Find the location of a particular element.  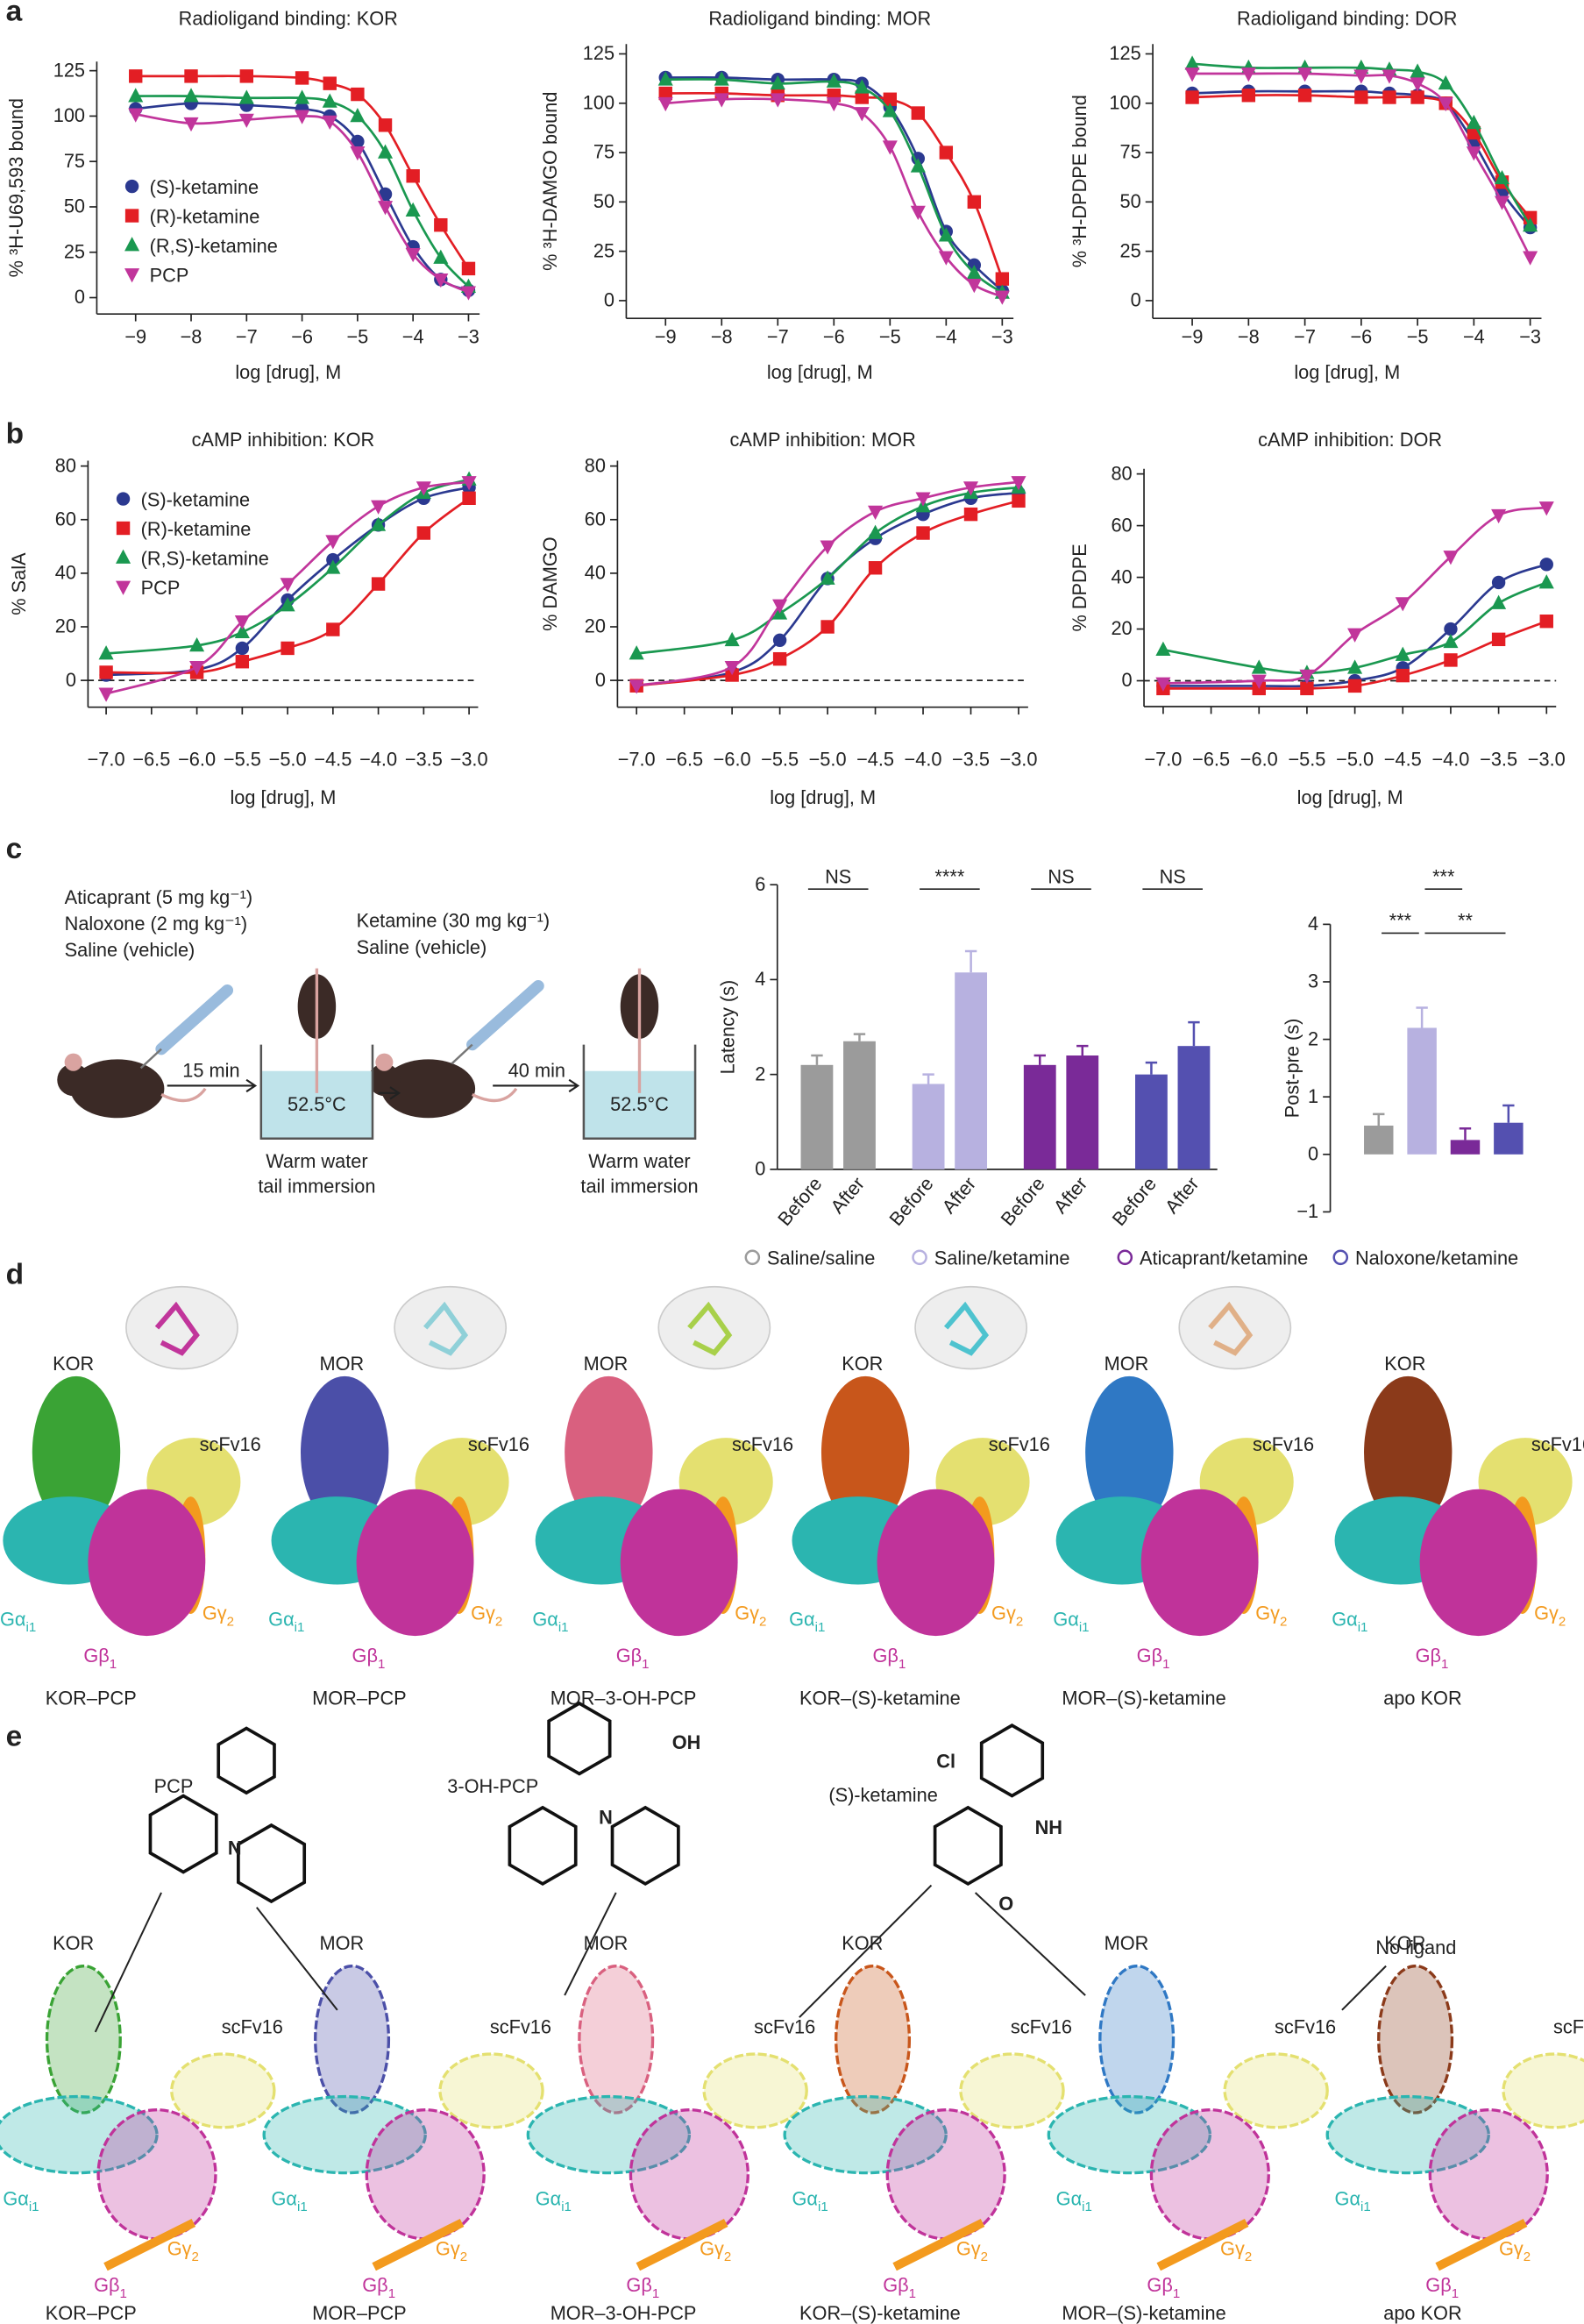

x-tick-label: −6.5 is located at coordinates (684, 760).